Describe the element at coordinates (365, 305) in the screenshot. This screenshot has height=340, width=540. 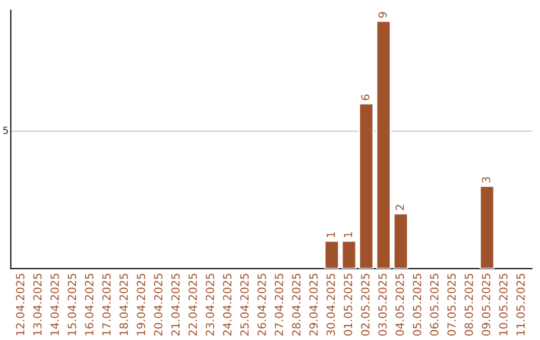
I see `x-tick-label: 02.05.2025` at that location.